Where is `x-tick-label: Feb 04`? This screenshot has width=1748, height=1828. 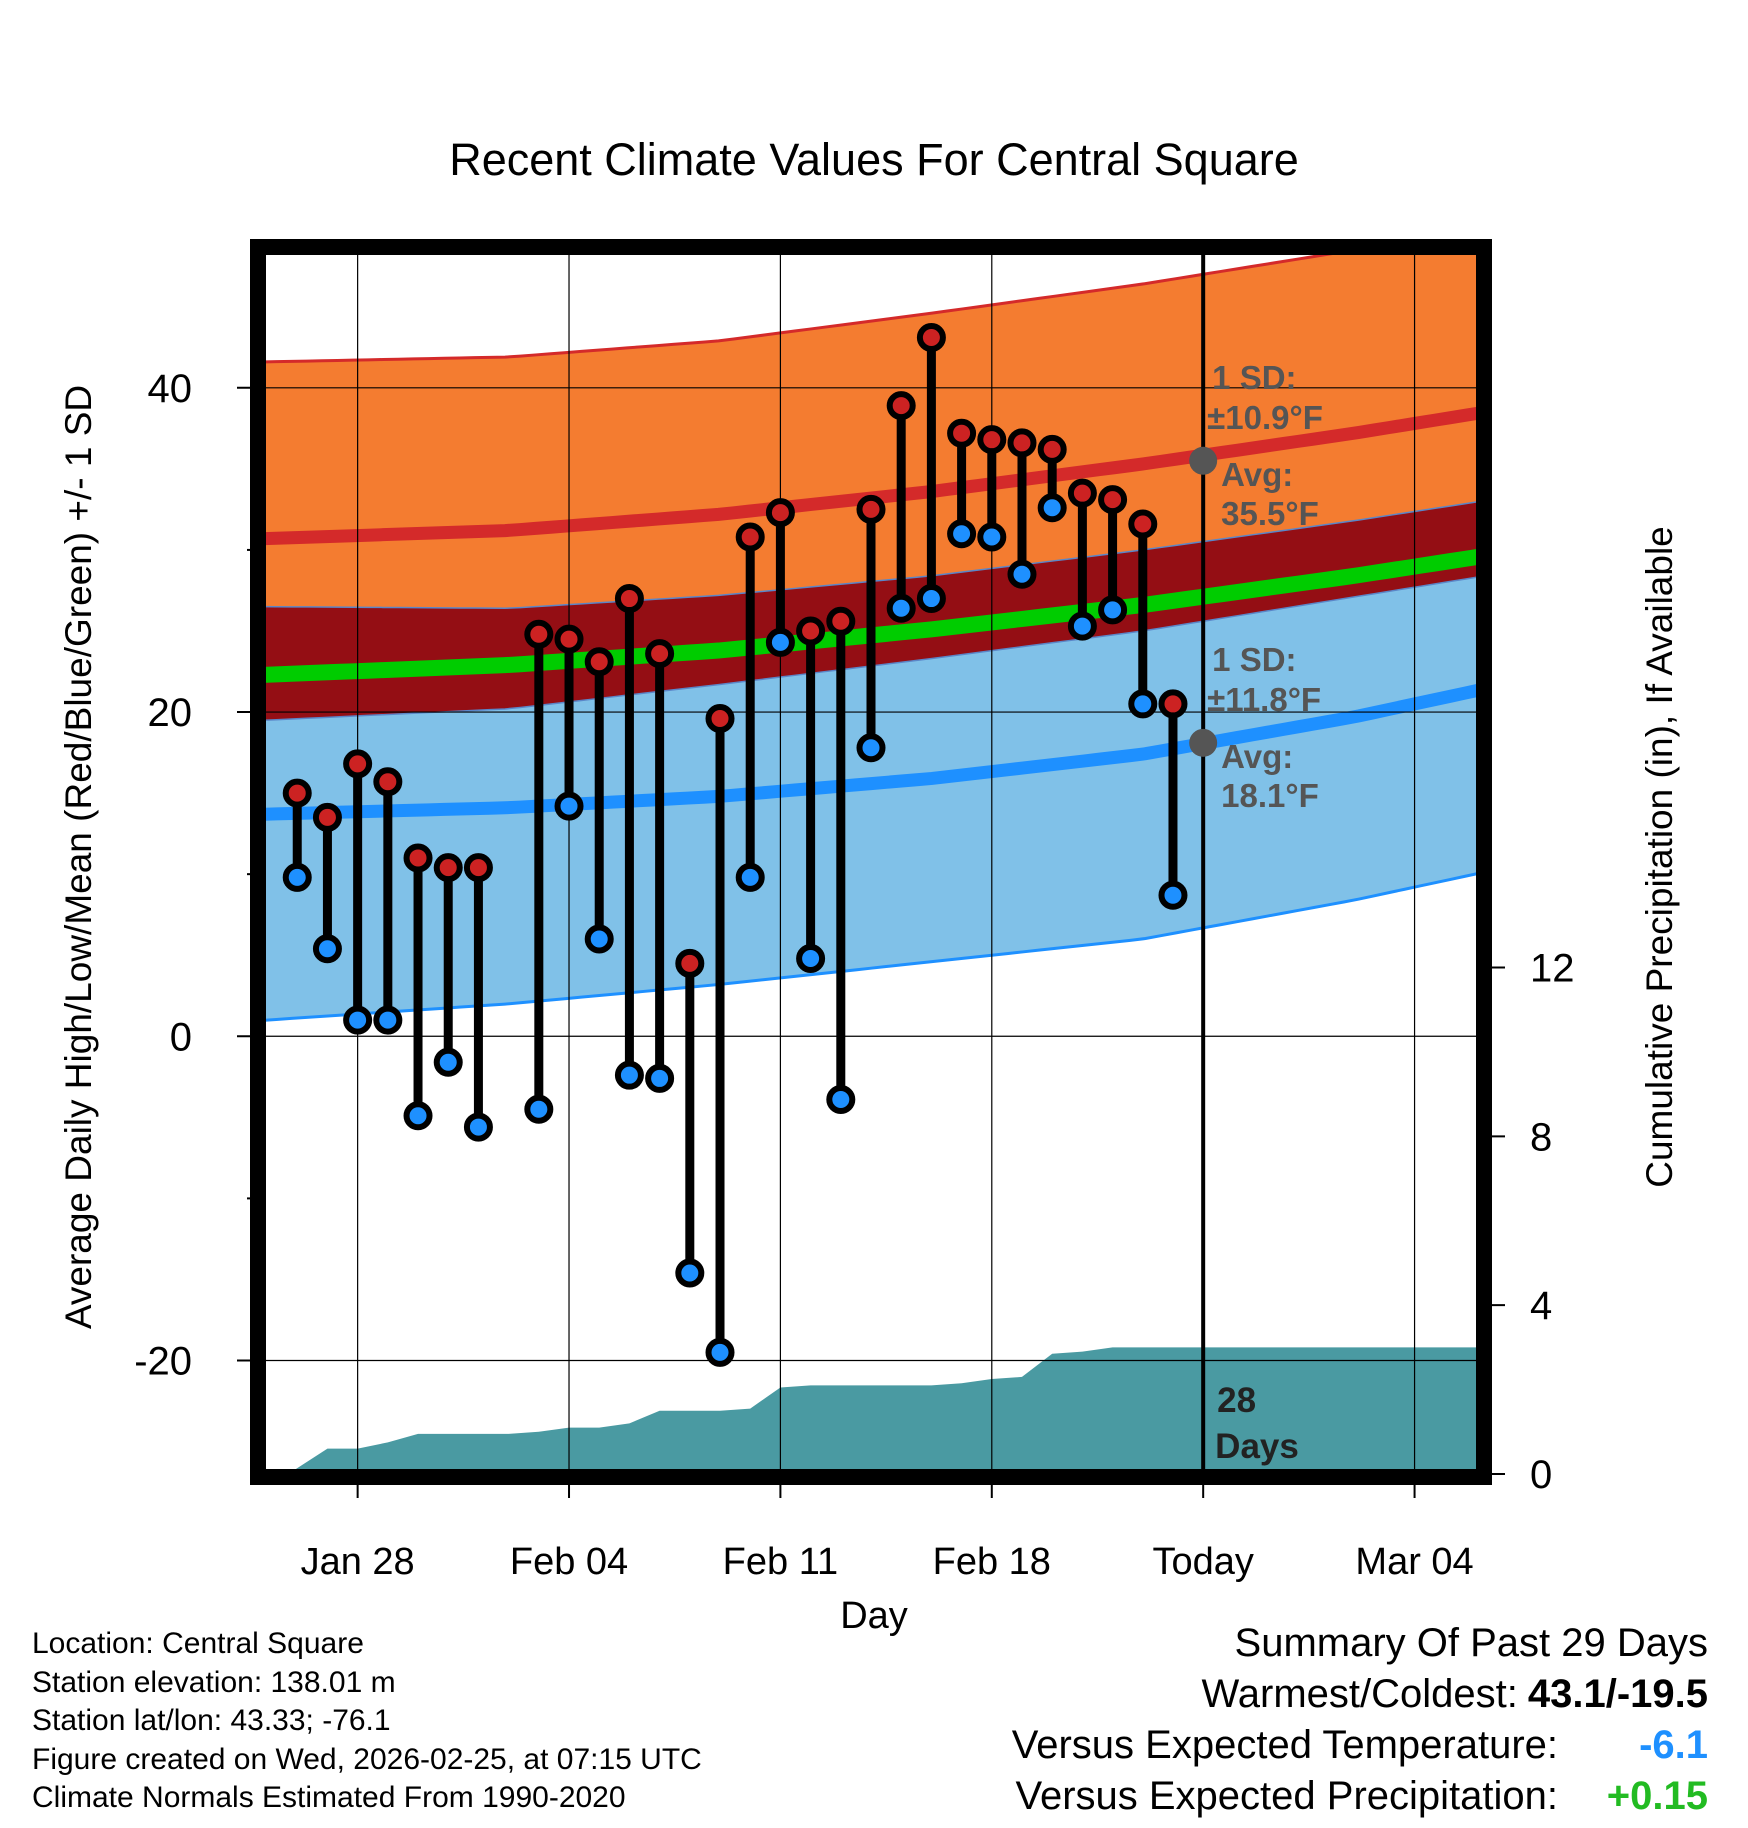 x-tick-label: Feb 04 is located at coordinates (569, 1562).